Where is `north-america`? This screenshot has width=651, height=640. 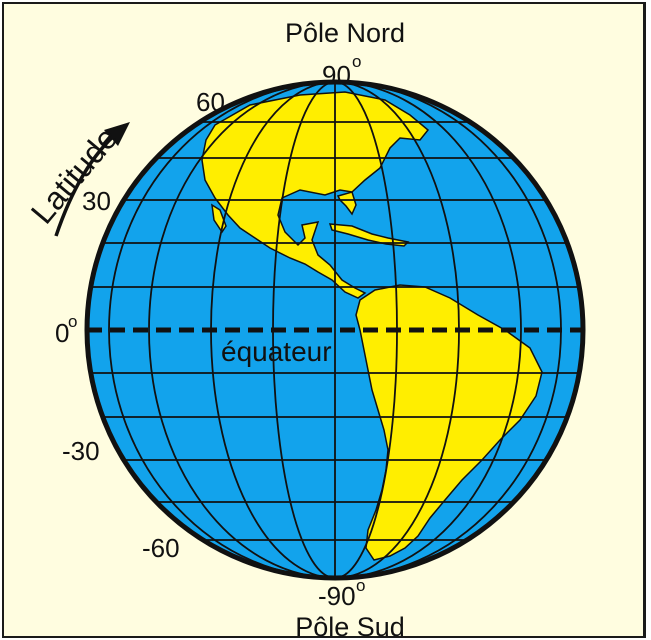
north-america is located at coordinates (315, 195).